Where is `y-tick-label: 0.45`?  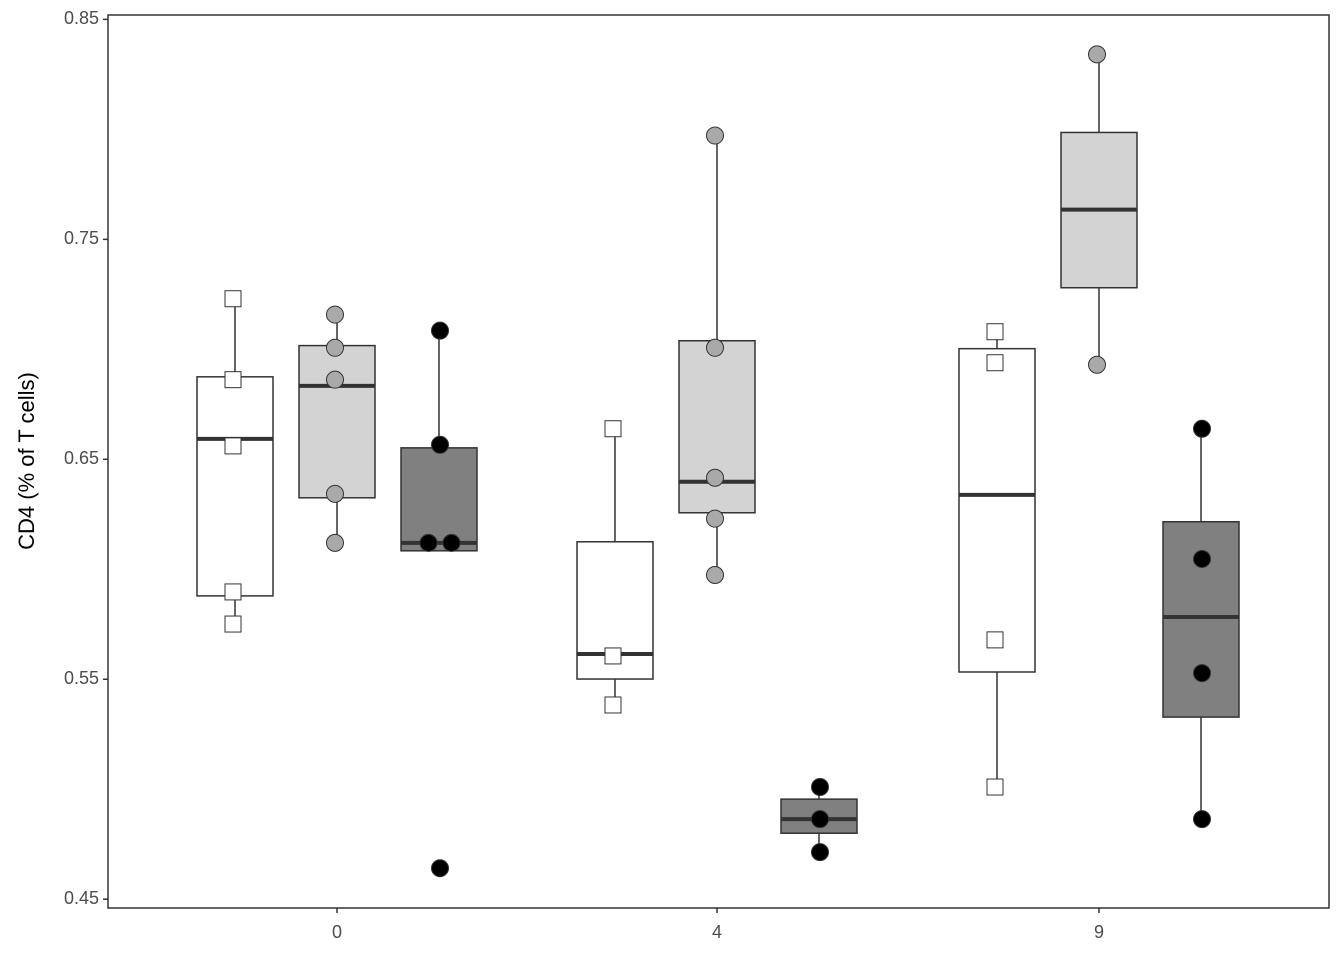 y-tick-label: 0.45 is located at coordinates (81, 898).